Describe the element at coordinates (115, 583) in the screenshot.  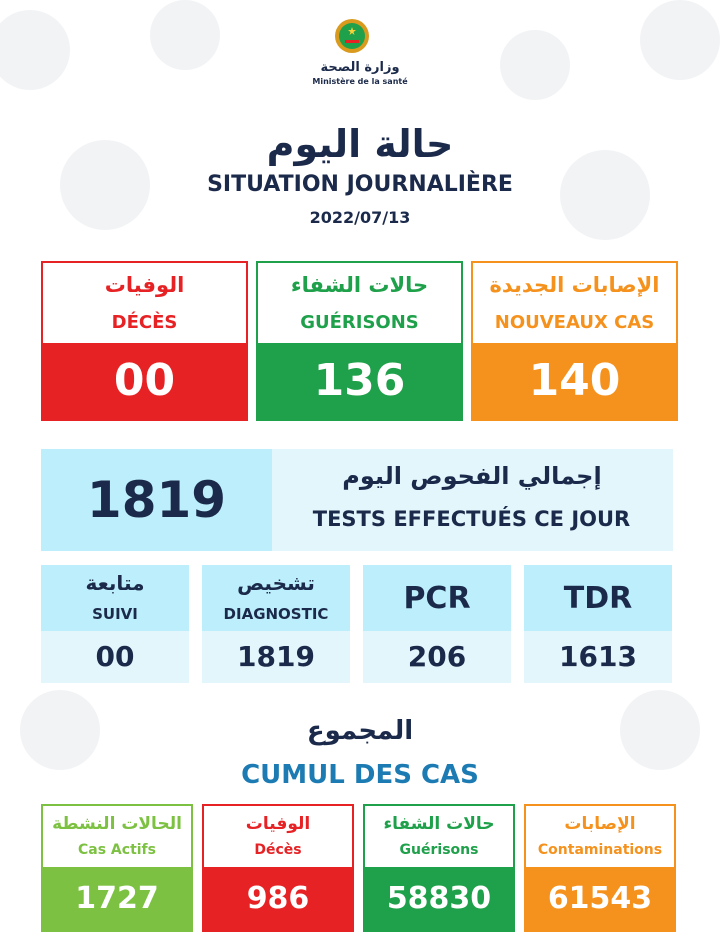
I see `suivi-label-ar: متابعة` at that location.